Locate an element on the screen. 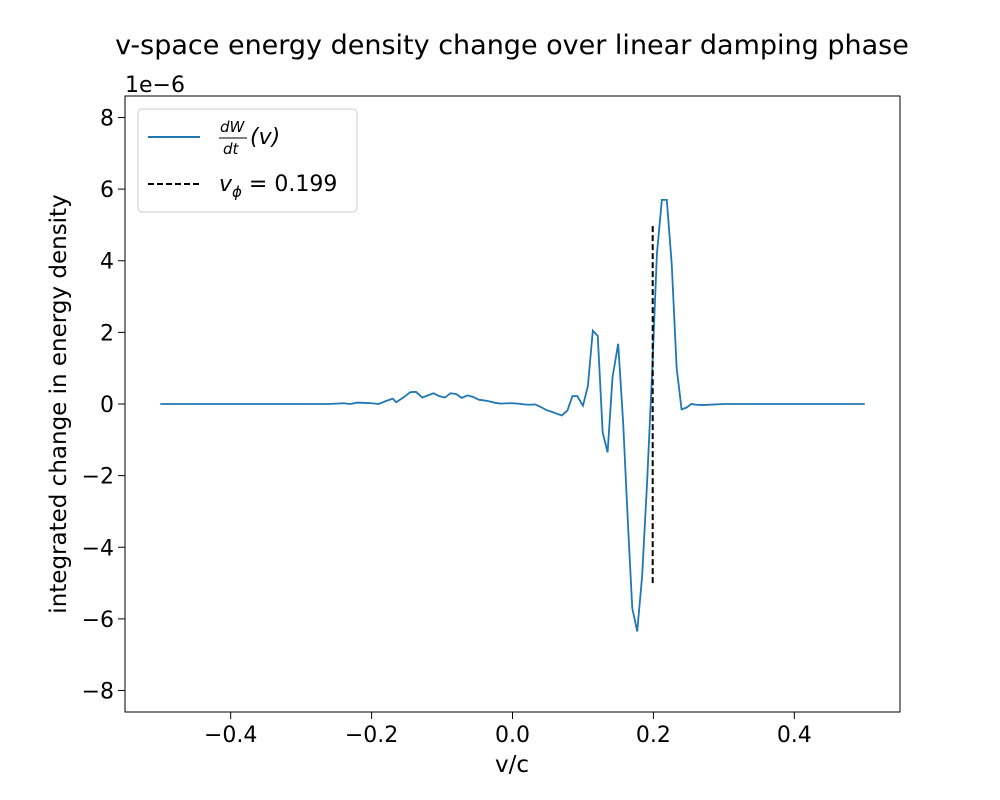 The width and height of the screenshot is (1000, 800). legend-fraction-numerator: dW is located at coordinates (233, 127).